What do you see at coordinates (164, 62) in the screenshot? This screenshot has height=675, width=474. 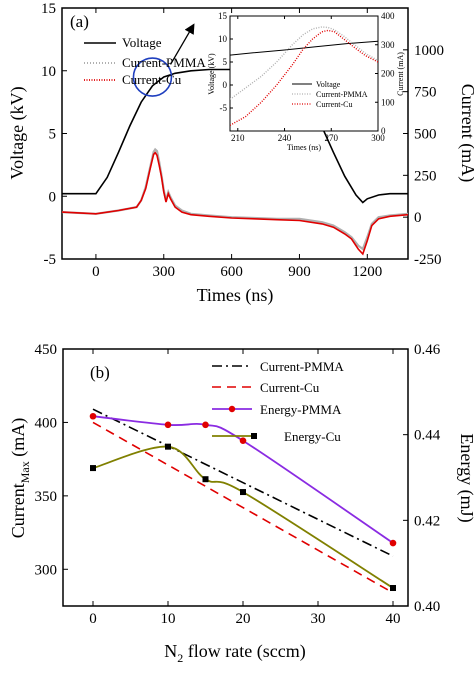 I see `legend-label-current-pmma: Current-PMMA` at bounding box center [164, 62].